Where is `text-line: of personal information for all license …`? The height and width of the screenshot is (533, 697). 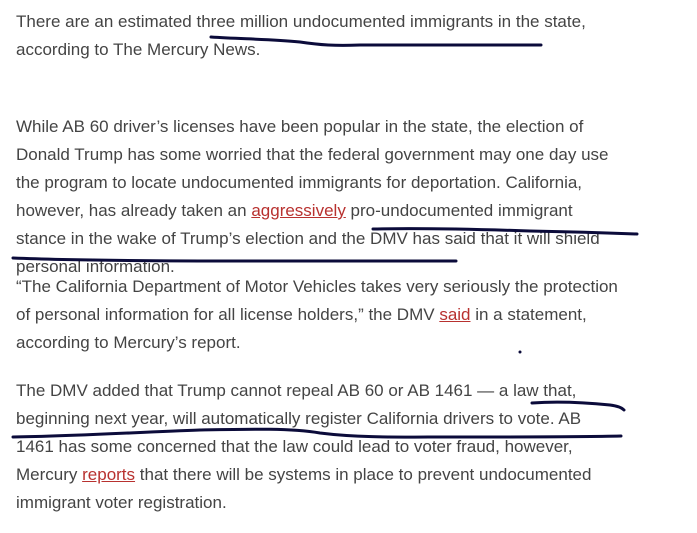
text-line: of personal information for all license … is located at coordinates (301, 315).